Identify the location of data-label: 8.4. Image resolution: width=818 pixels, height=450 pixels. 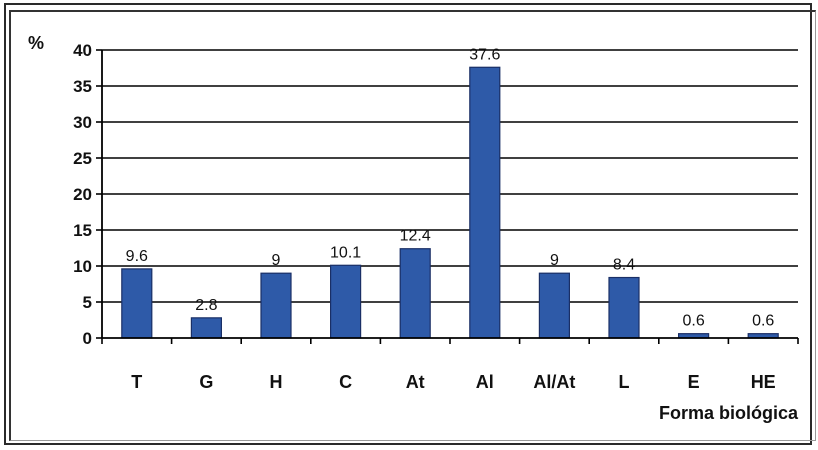
(624, 265).